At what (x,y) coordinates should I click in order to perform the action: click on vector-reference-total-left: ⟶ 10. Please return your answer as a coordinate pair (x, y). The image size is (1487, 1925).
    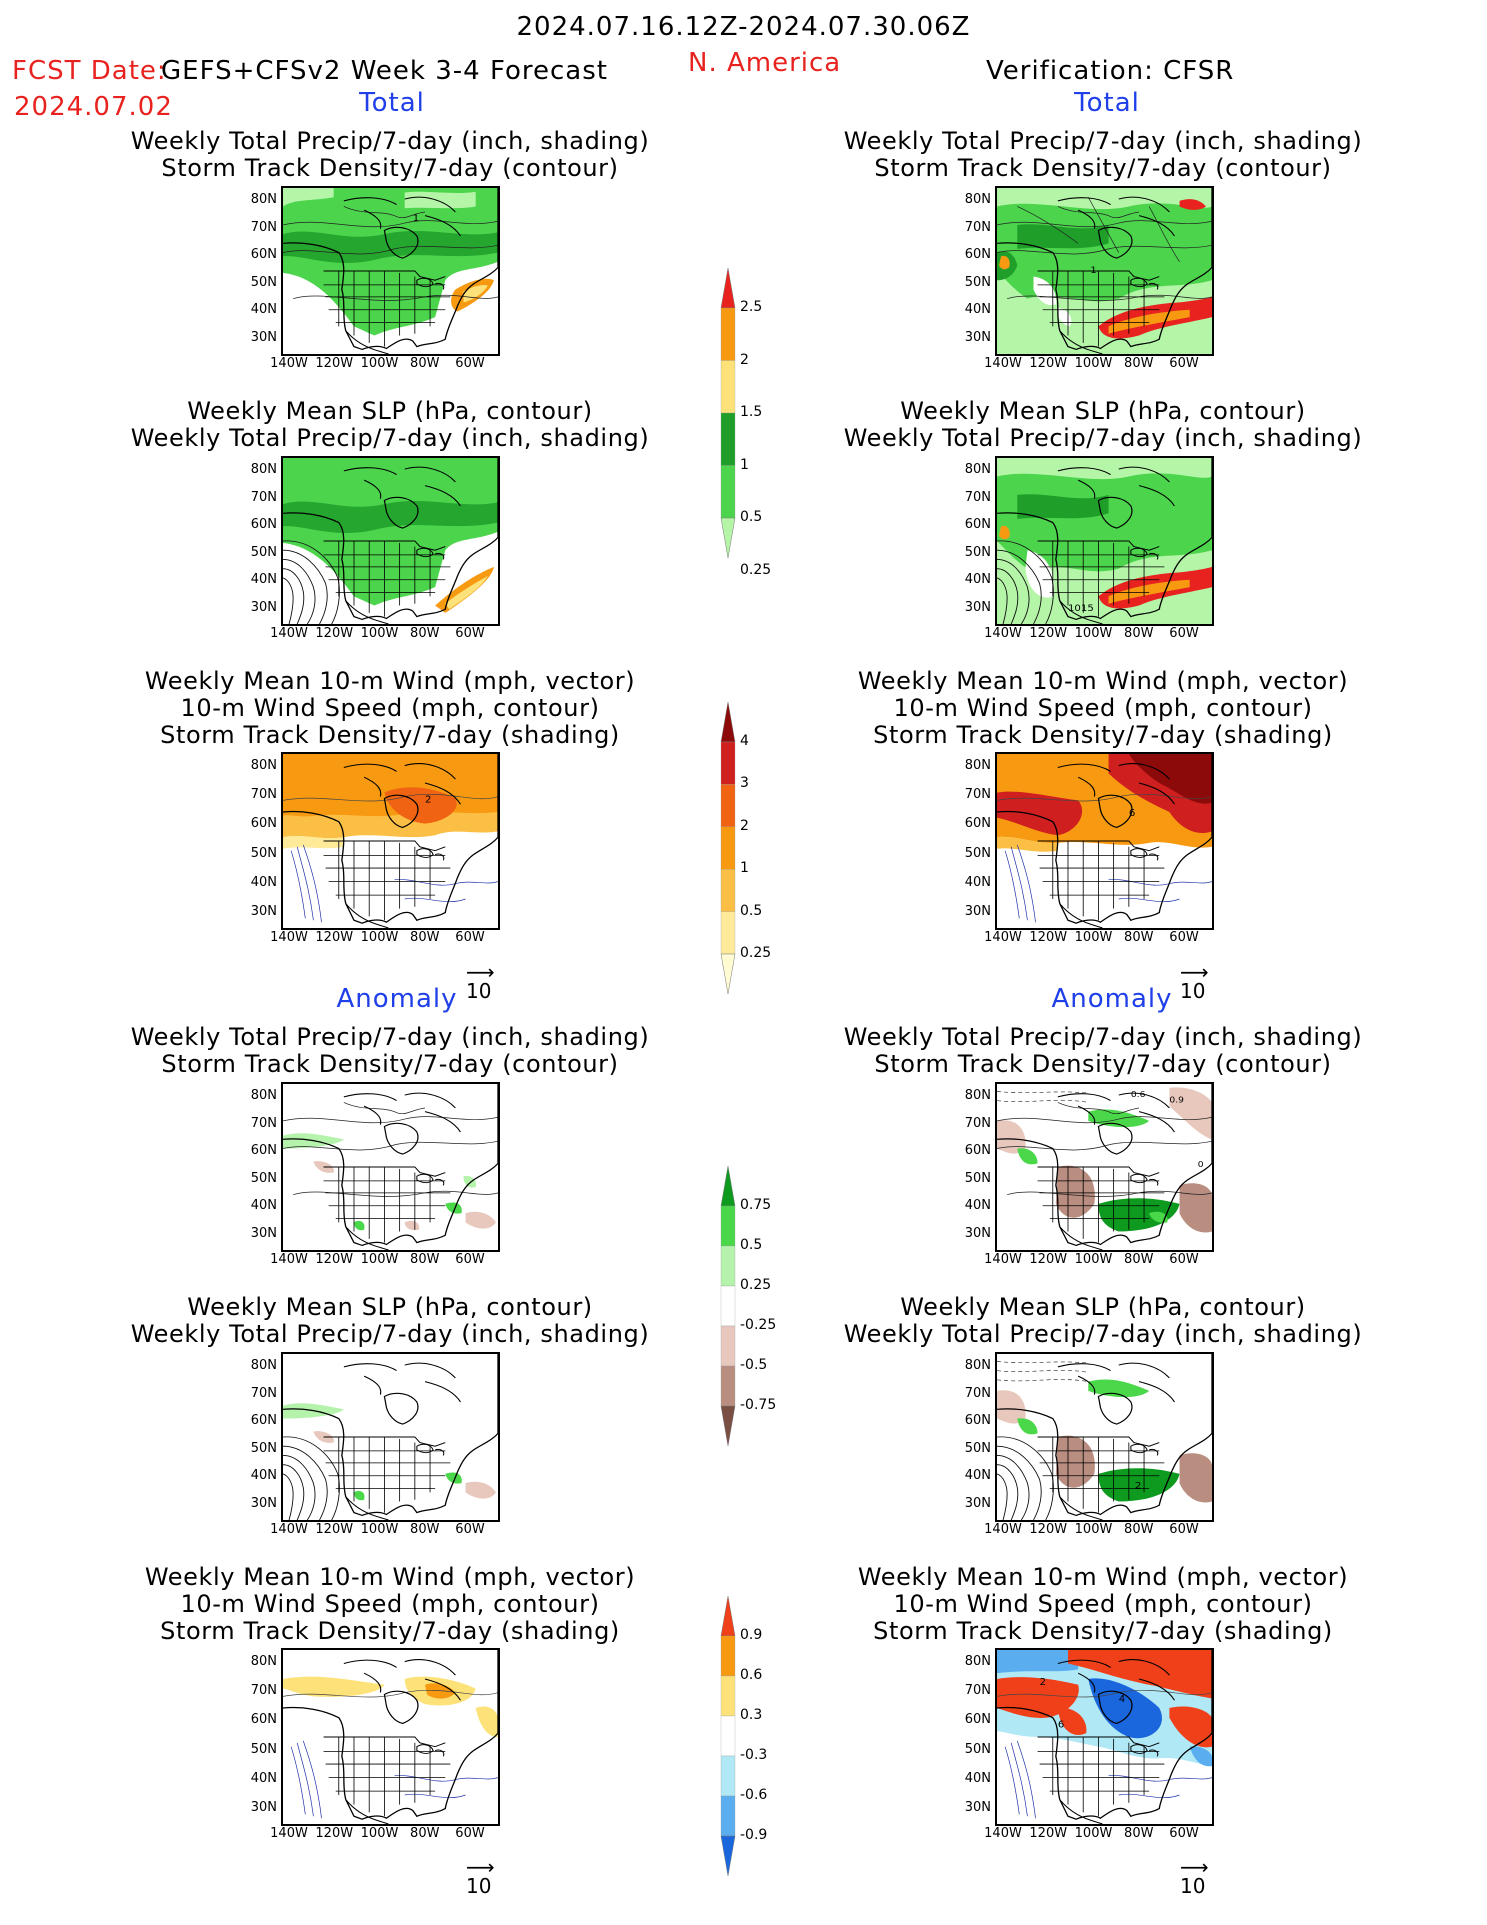
    Looking at the image, I should click on (480, 982).